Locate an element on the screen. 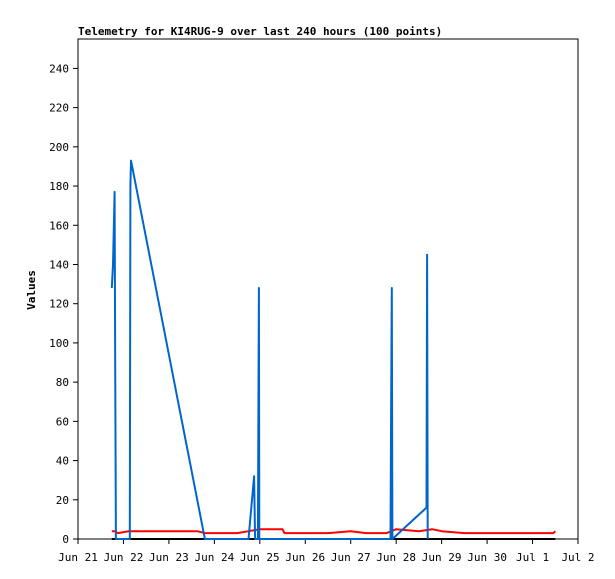 The width and height of the screenshot is (615, 579). x-tick-label: Jun 25 is located at coordinates (260, 557).